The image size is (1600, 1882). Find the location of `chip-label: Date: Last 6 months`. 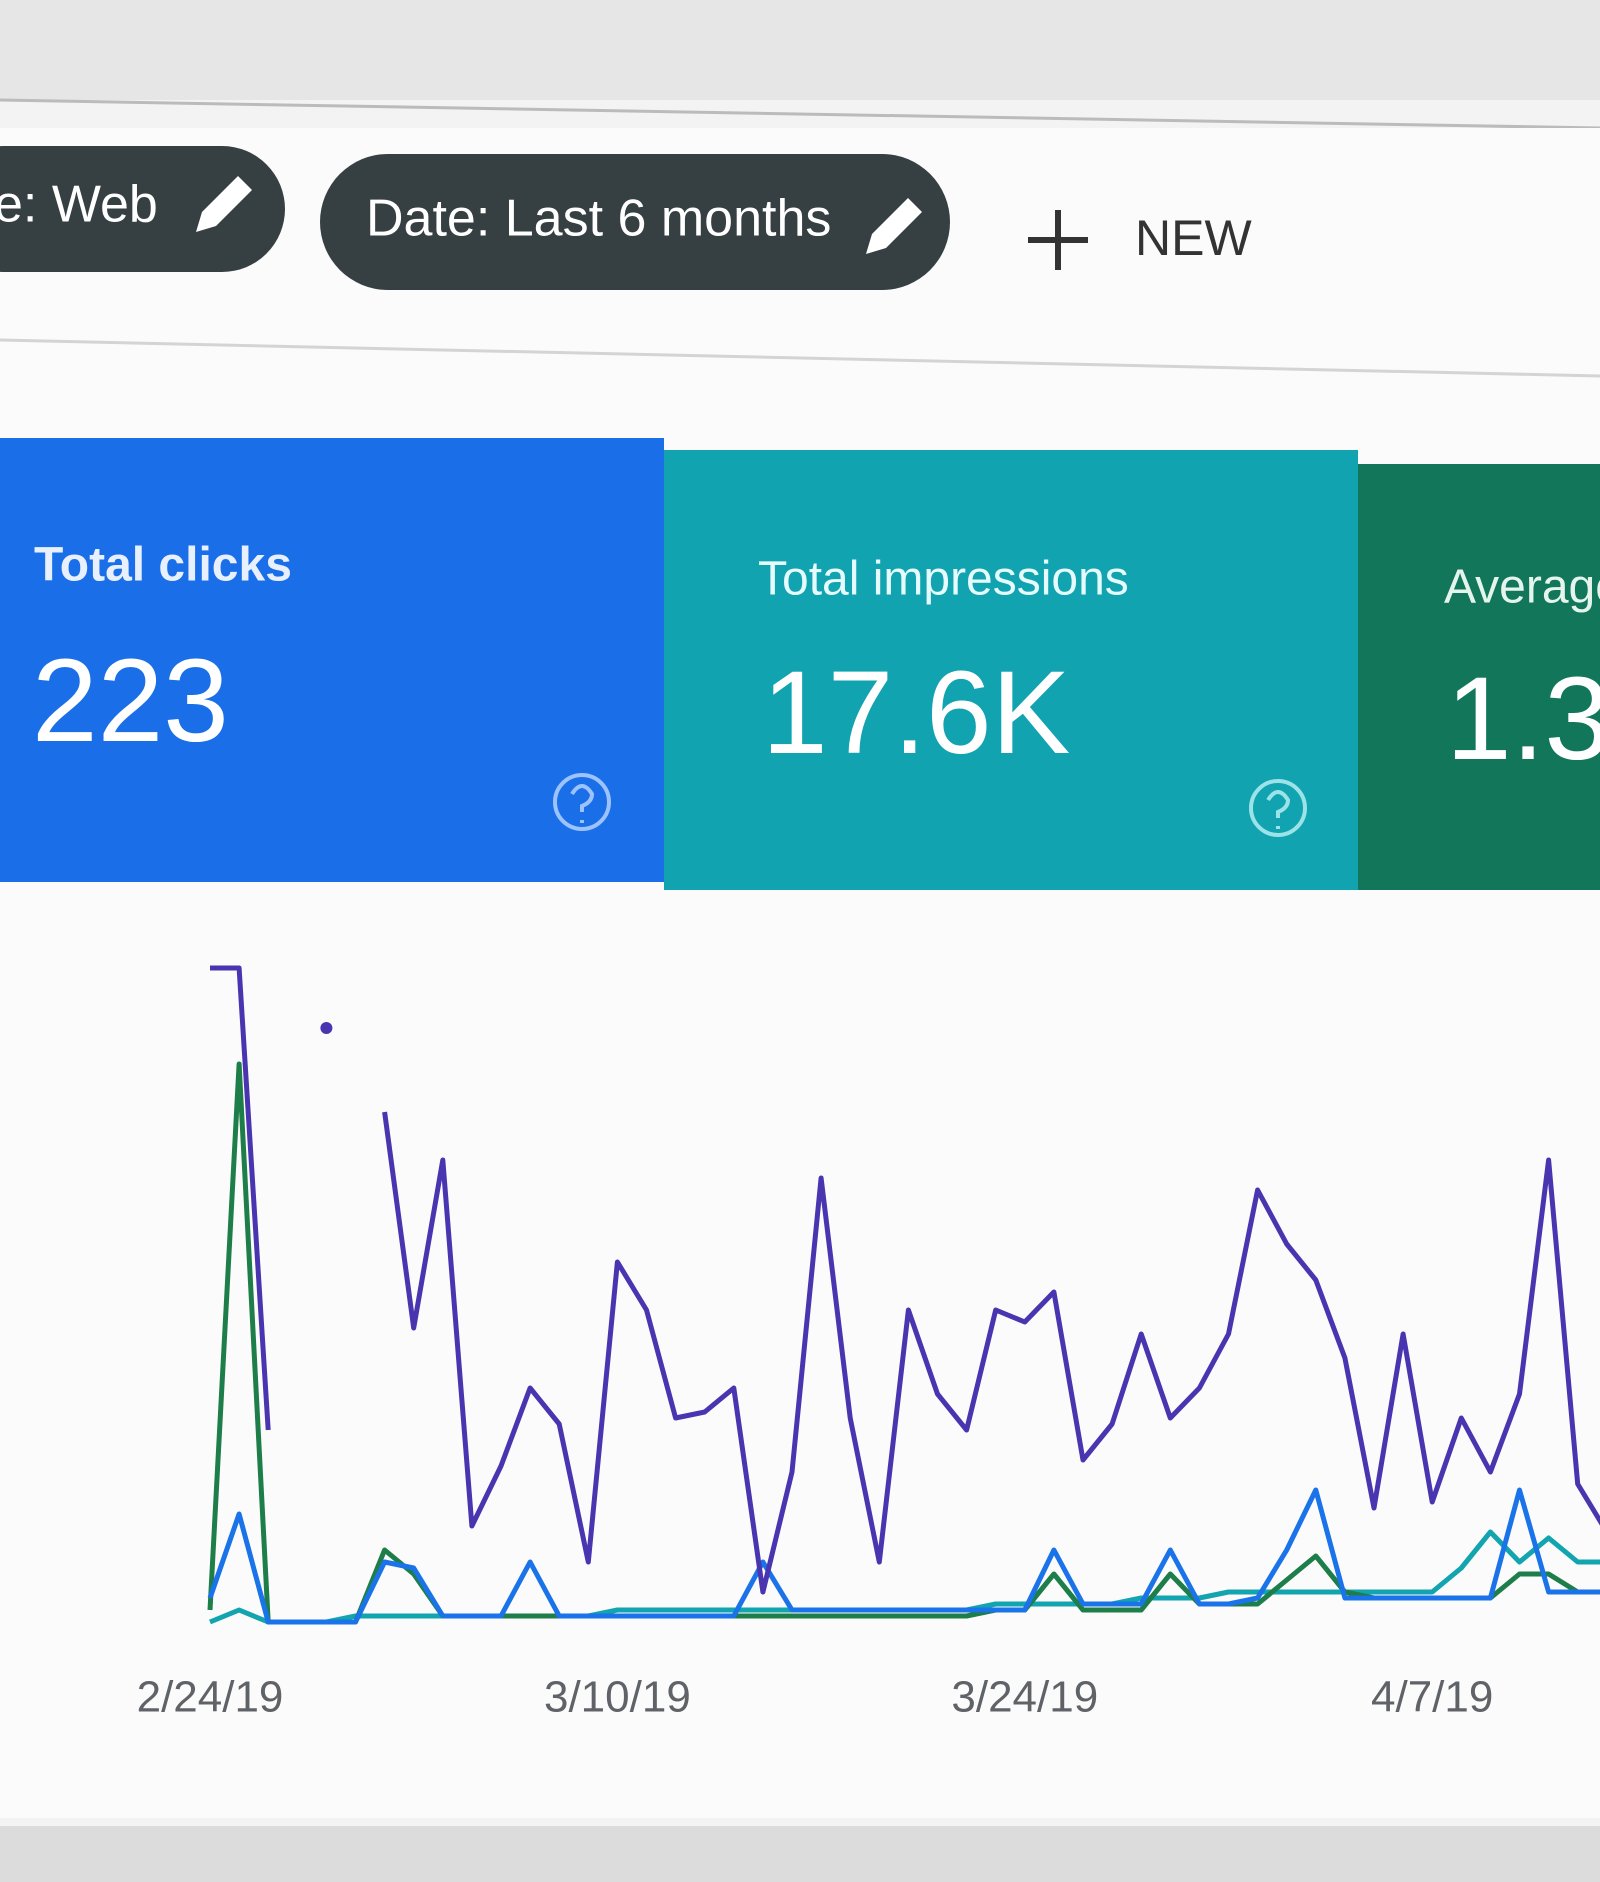

chip-label: Date: Last 6 months is located at coordinates (598, 219).